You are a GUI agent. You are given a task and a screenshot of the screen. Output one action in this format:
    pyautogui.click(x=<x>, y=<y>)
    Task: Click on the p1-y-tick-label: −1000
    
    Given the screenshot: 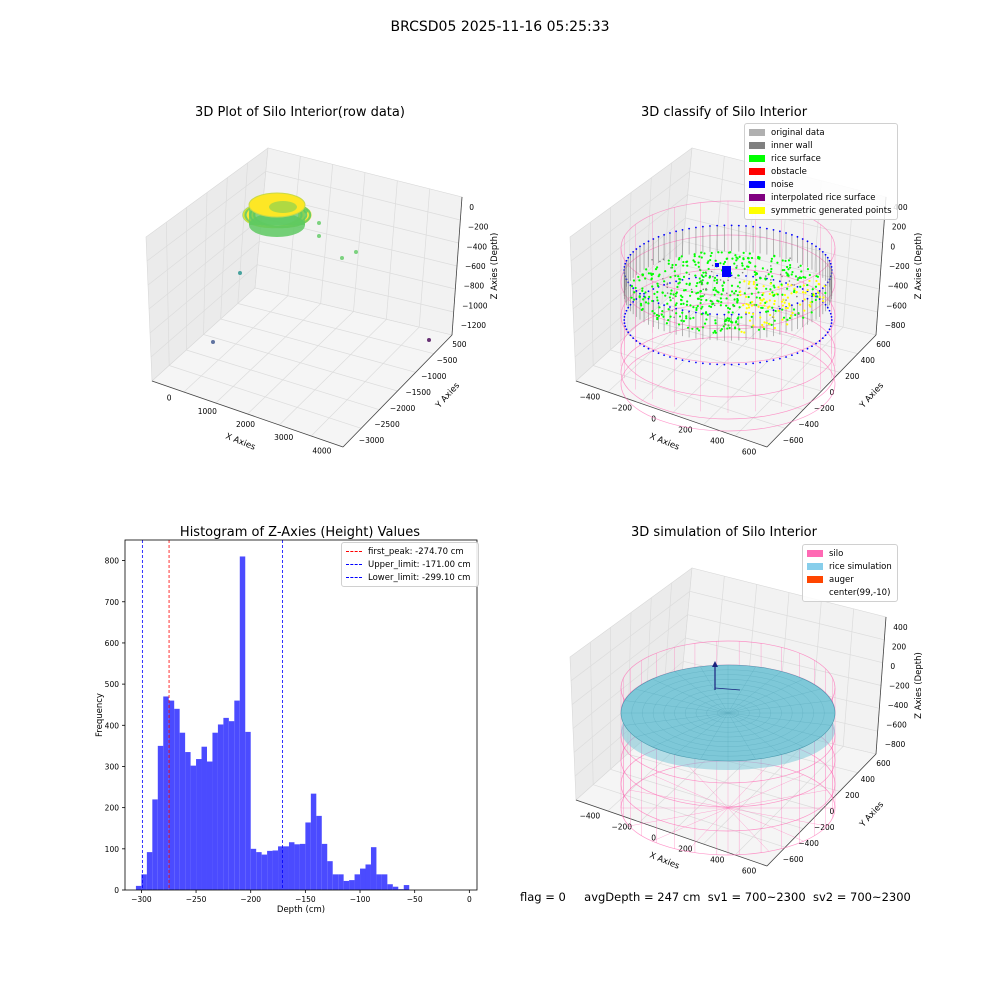 What is the action you would take?
    pyautogui.click(x=434, y=376)
    